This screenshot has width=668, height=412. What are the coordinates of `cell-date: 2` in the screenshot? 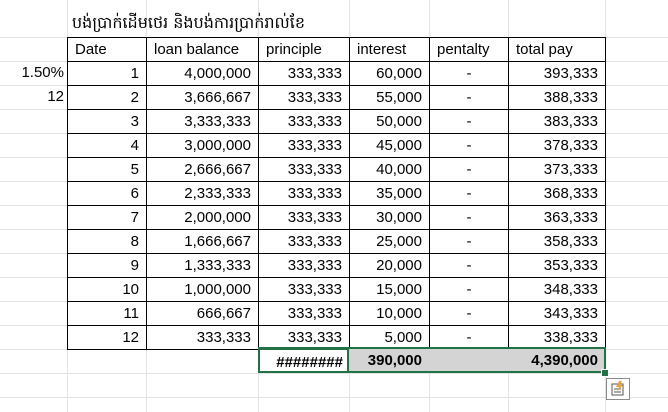 It's located at (107, 97).